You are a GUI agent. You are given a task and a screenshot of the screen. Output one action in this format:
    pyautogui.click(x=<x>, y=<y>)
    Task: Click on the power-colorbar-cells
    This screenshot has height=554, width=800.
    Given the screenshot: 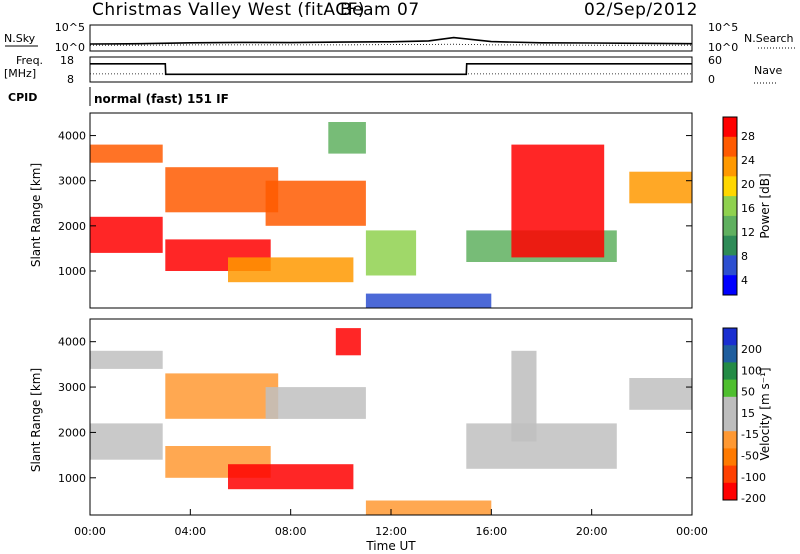 What is the action you would take?
    pyautogui.click(x=730, y=206)
    